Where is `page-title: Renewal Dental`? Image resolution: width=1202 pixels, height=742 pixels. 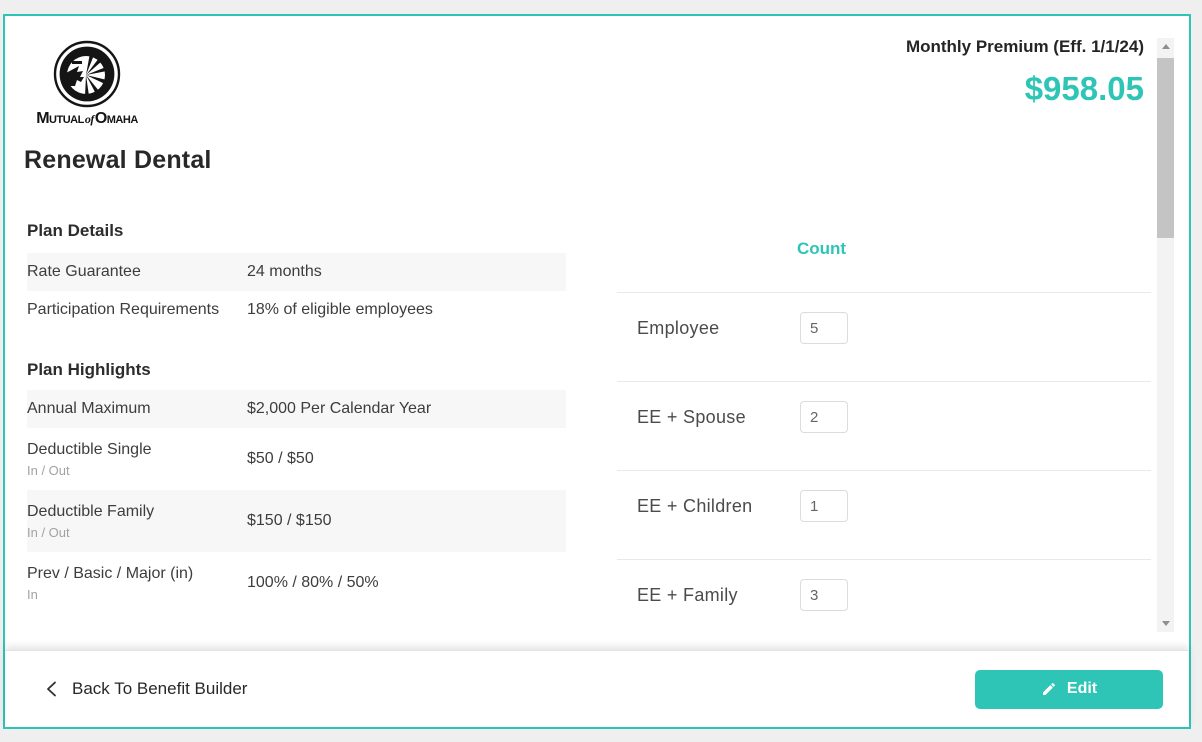 page-title: Renewal Dental is located at coordinates (118, 160).